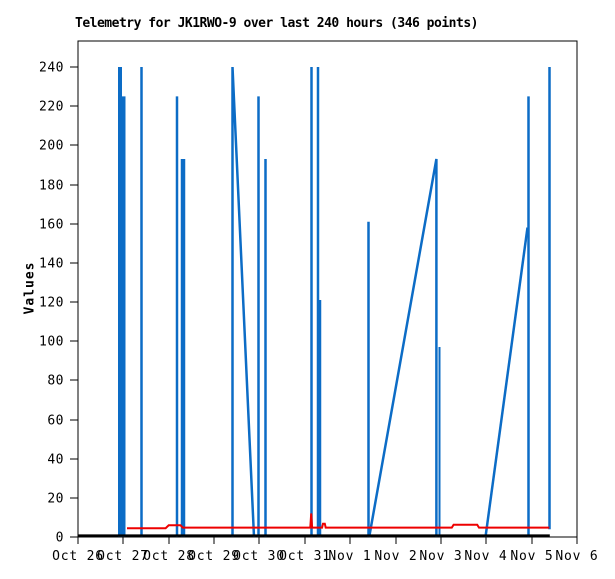 The height and width of the screenshot is (579, 615). Describe the element at coordinates (51, 107) in the screenshot. I see `y-tick-label: 220` at that location.